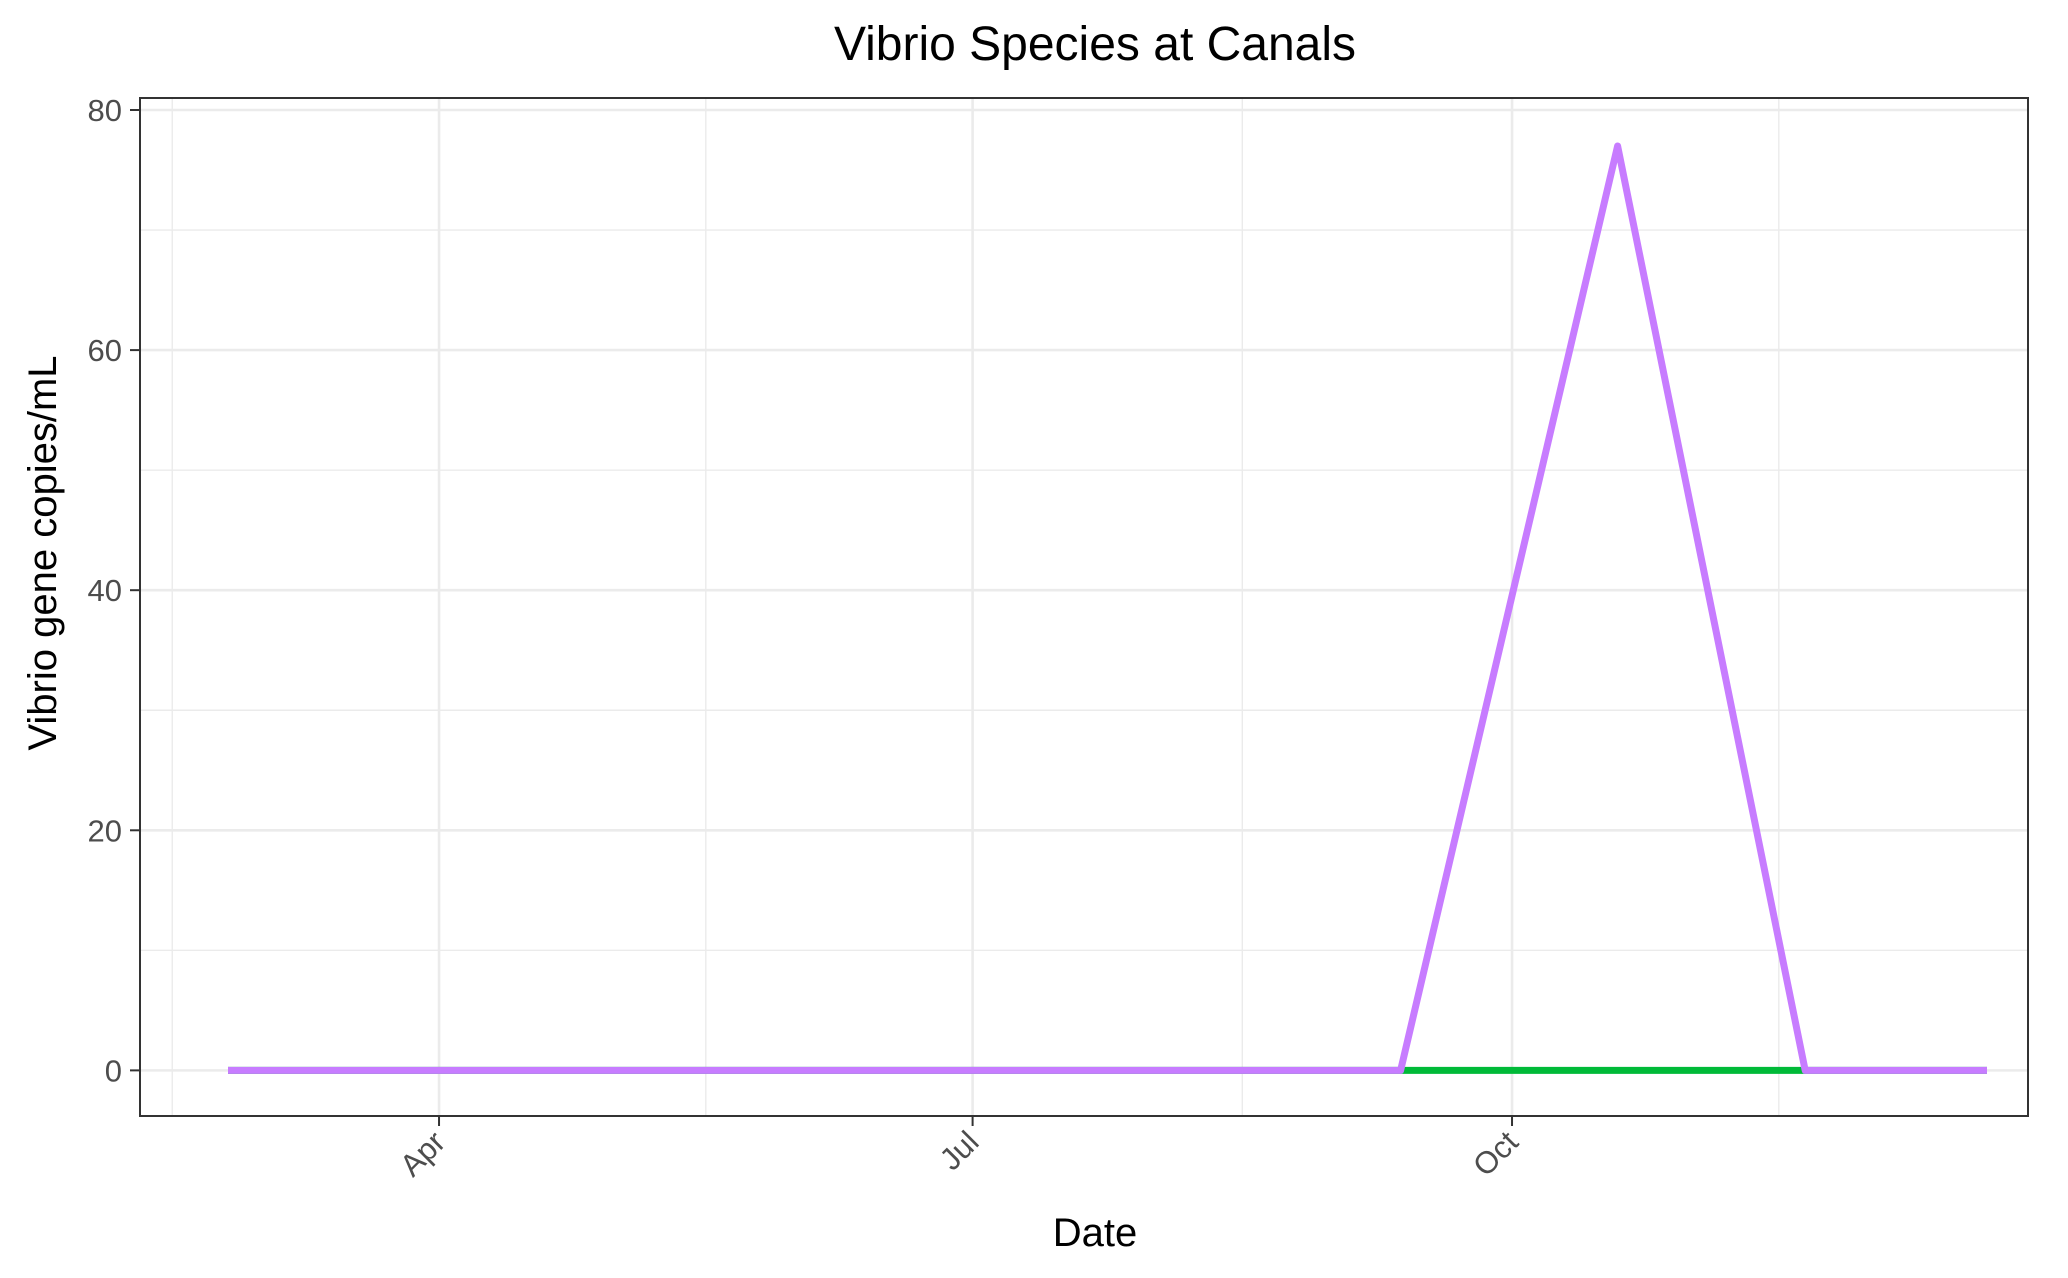 This screenshot has height=1278, width=2068. What do you see at coordinates (105, 830) in the screenshot?
I see `y-tick-label: 20` at bounding box center [105, 830].